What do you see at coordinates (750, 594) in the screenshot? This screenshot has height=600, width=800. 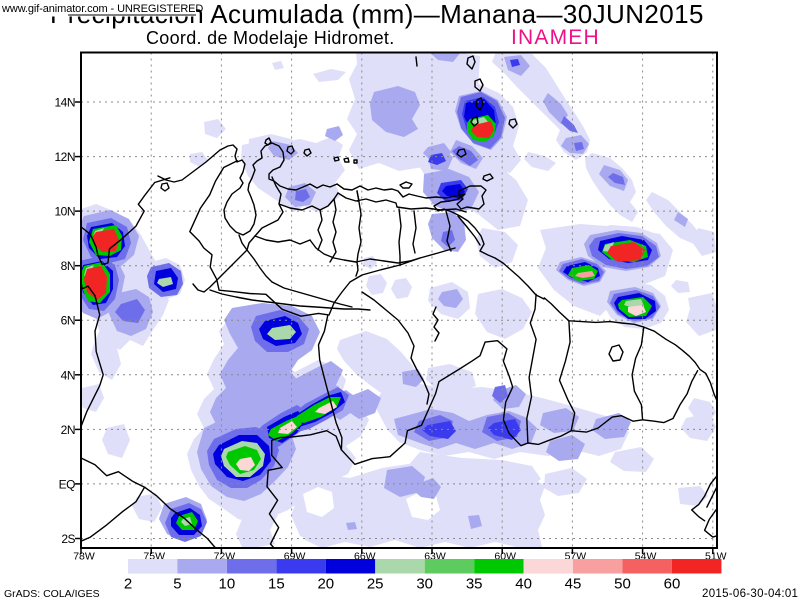 I see `svg-text: 2015-06-30-04:01` at bounding box center [750, 594].